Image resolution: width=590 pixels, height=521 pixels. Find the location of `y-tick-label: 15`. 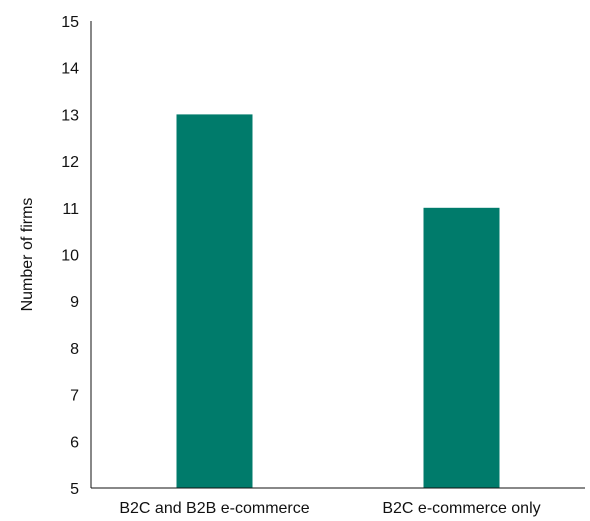

y-tick-label: 15 is located at coordinates (70, 22).